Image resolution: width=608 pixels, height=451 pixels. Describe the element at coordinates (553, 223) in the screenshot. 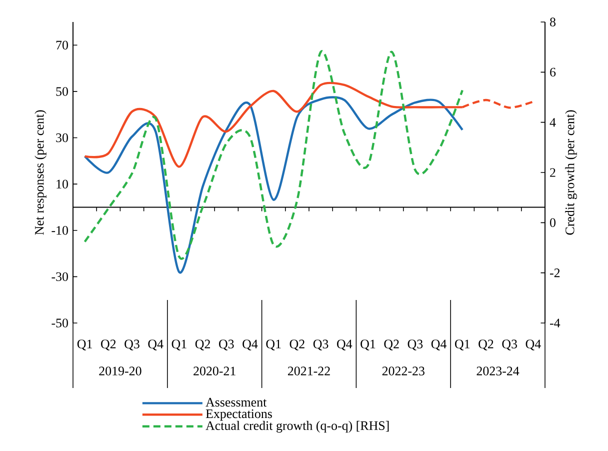

I see `y2-tick-label: 0` at that location.